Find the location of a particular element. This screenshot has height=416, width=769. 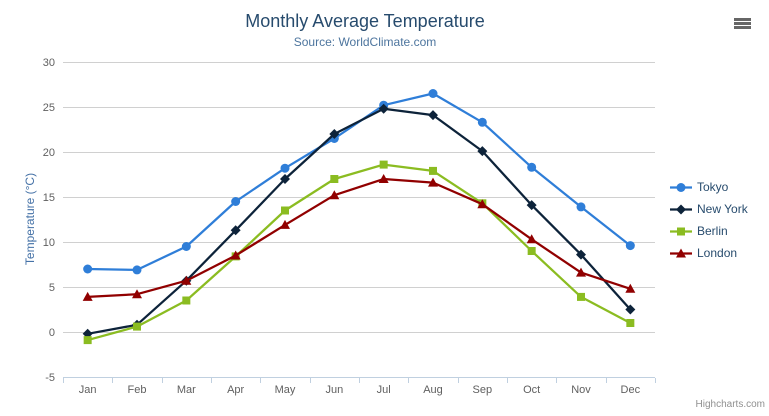

legend-label: Tokyo is located at coordinates (713, 187).